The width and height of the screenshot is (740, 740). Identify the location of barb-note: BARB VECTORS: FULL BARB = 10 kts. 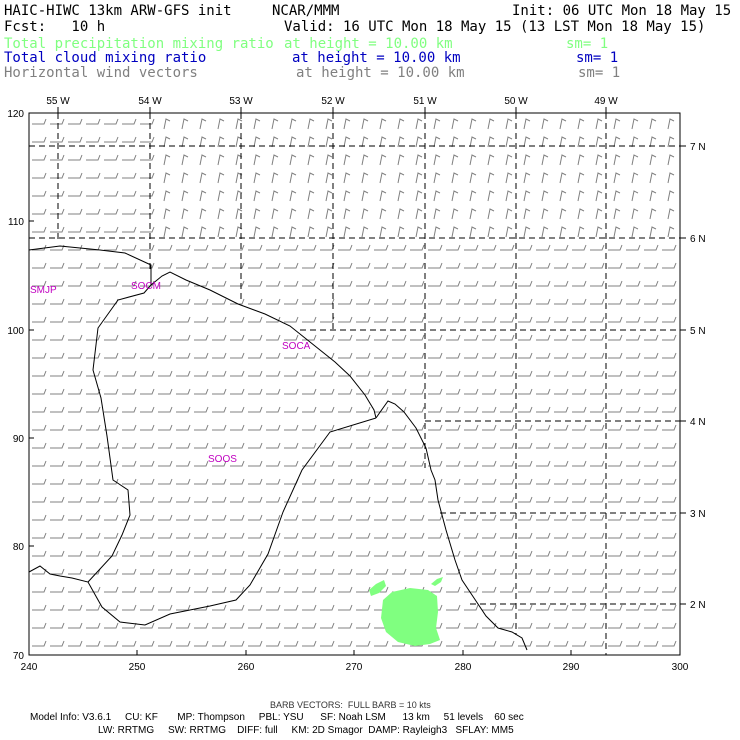
(350, 705).